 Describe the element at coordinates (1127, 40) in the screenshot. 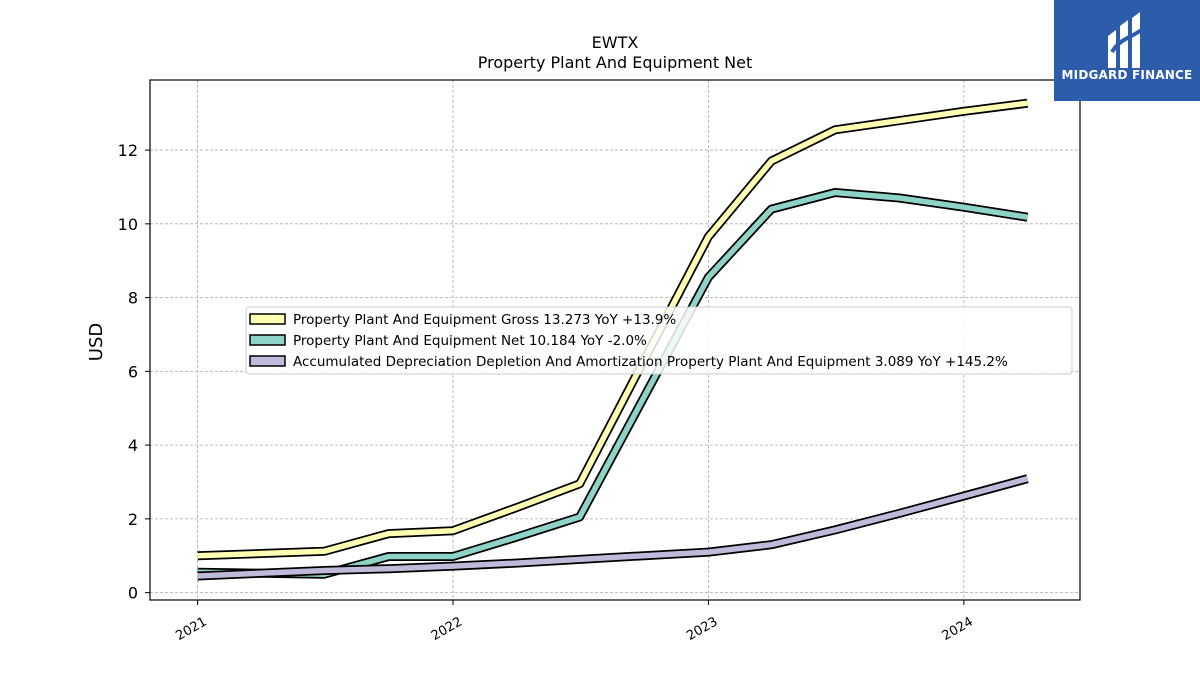

I see `midgard-logo-icon` at that location.